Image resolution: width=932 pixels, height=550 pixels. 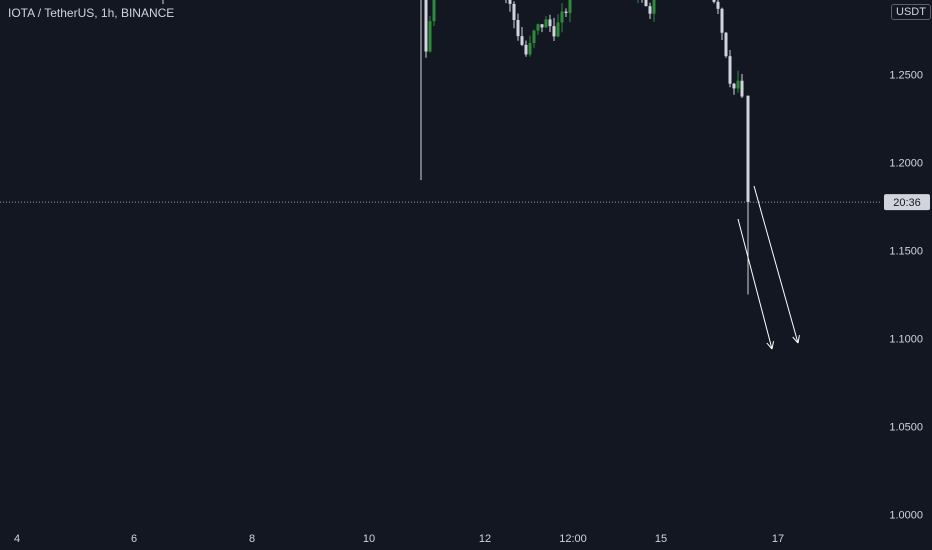 I want to click on x-tick-label: 10, so click(x=369, y=539).